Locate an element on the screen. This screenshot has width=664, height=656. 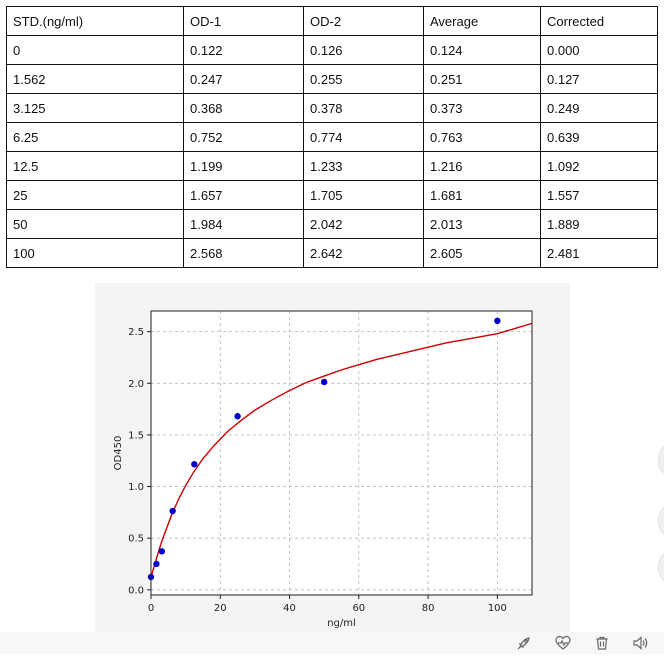
table-cell: 25 is located at coordinates (95, 195).